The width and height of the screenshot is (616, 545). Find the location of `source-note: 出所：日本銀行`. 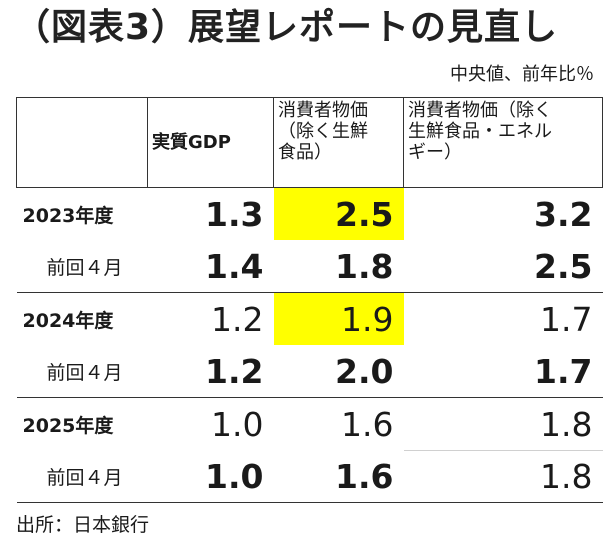

source-note: 出所：日本銀行 is located at coordinates (83, 525).